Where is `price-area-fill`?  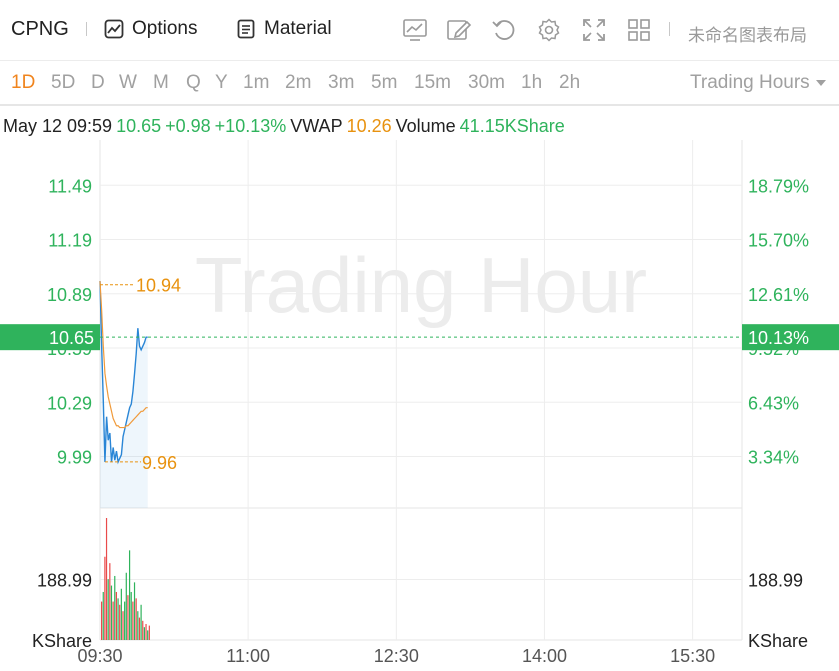
price-area-fill is located at coordinates (124, 394).